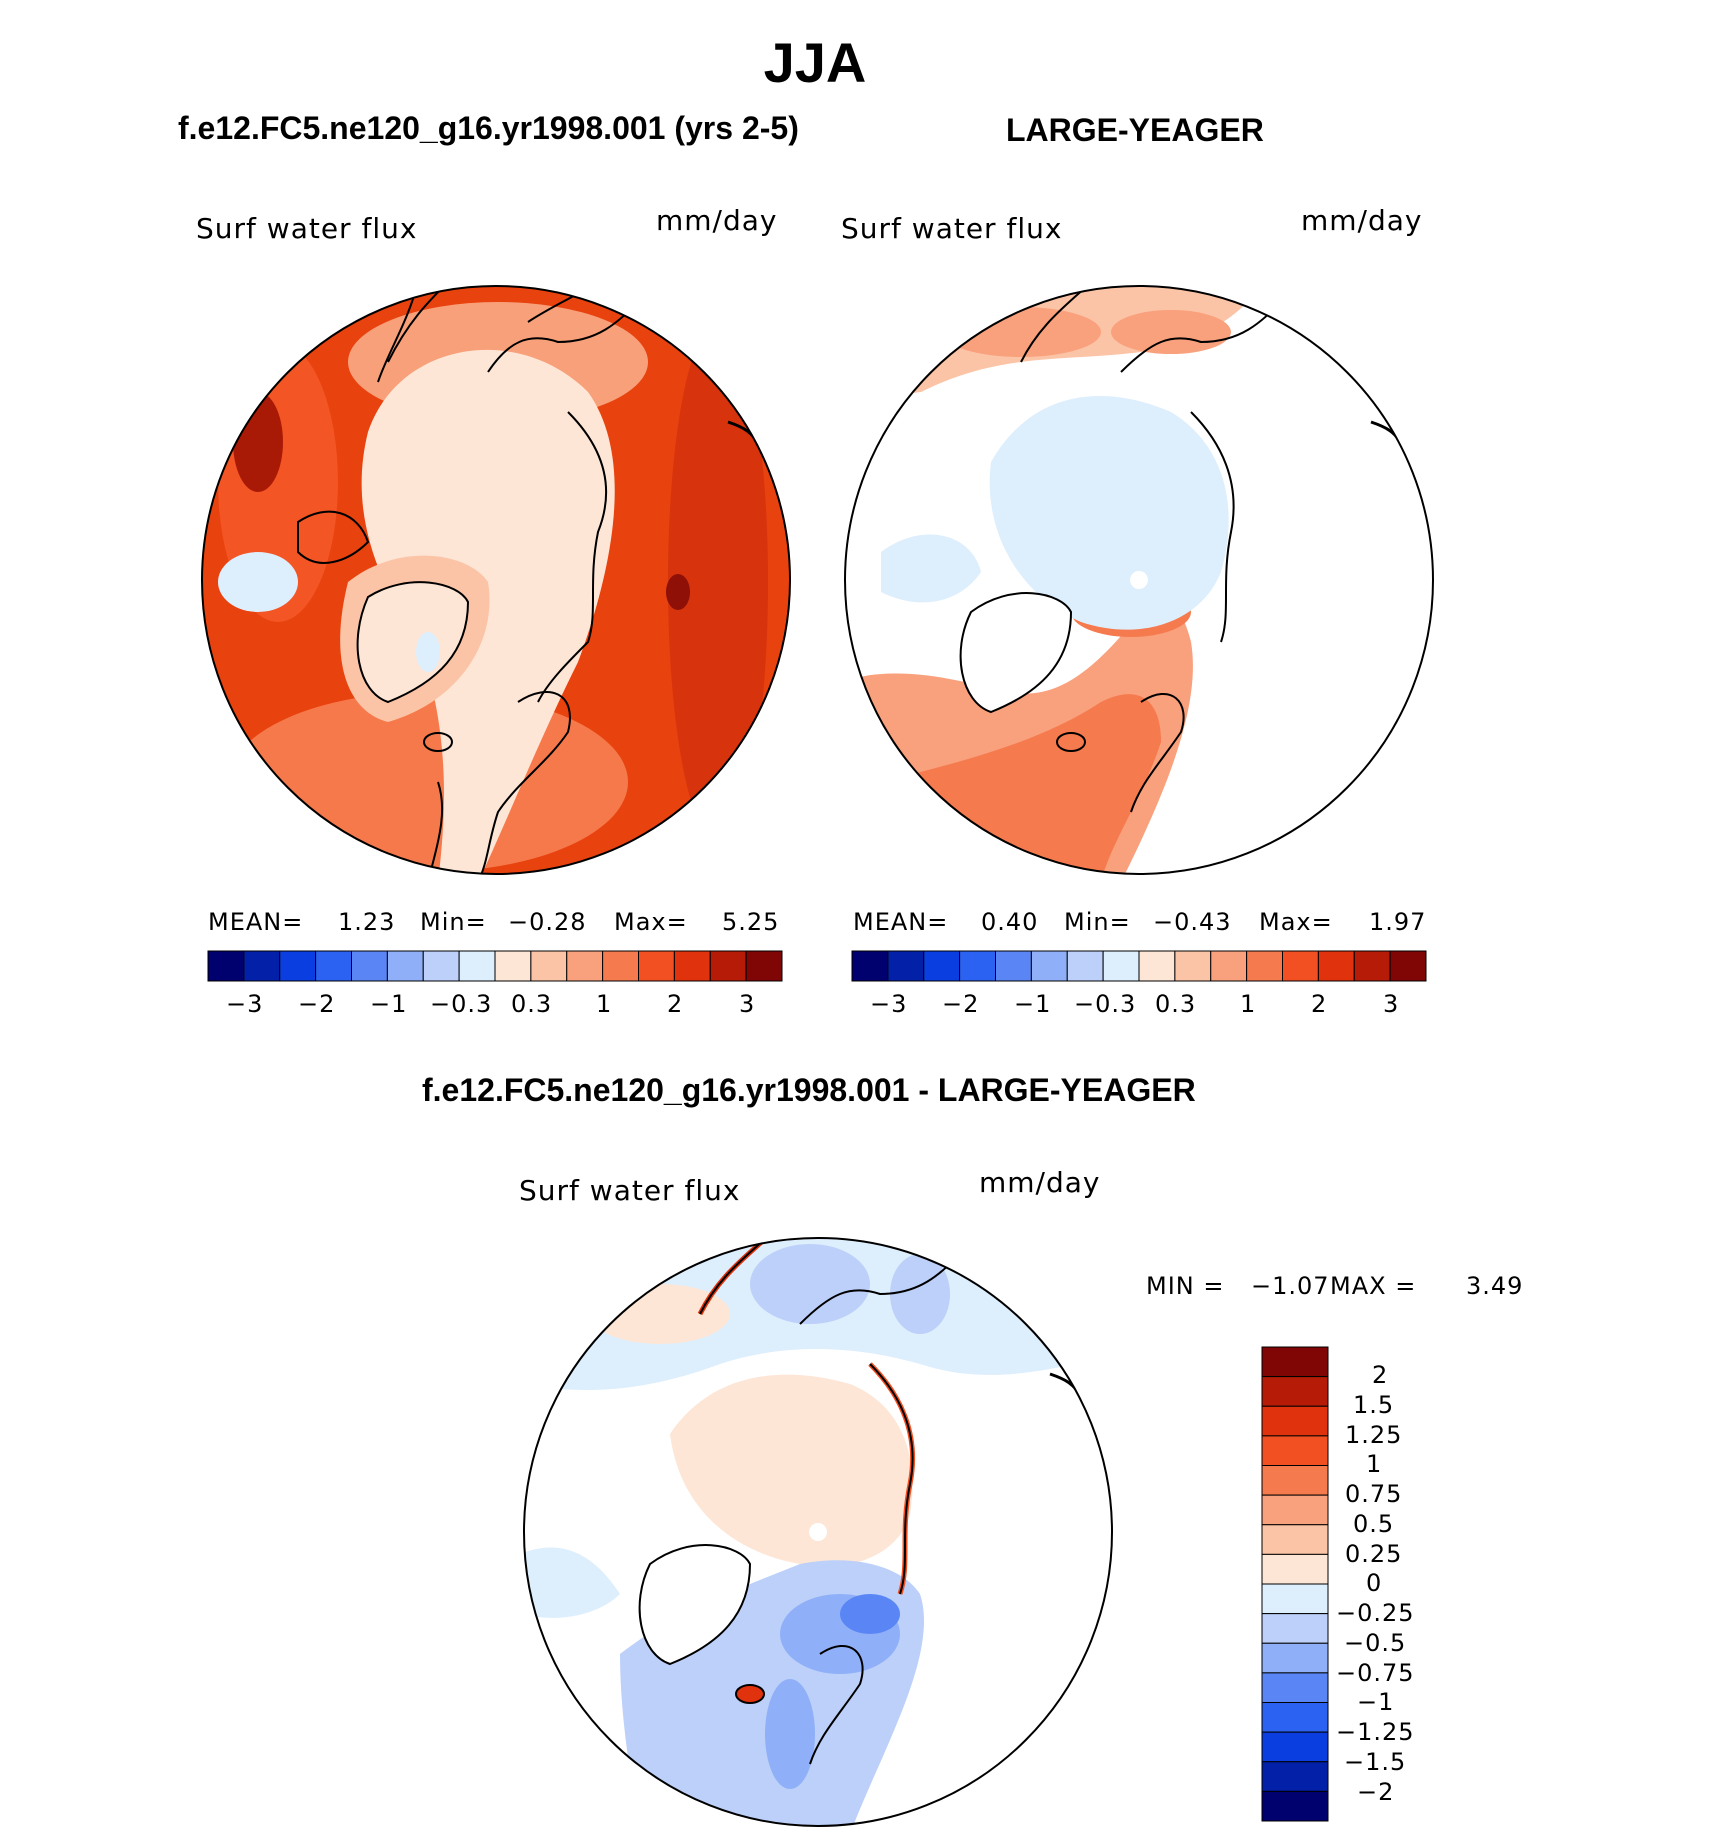  What do you see at coordinates (1380, 1375) in the screenshot?
I see `colorbar-3-tick: 2` at bounding box center [1380, 1375].